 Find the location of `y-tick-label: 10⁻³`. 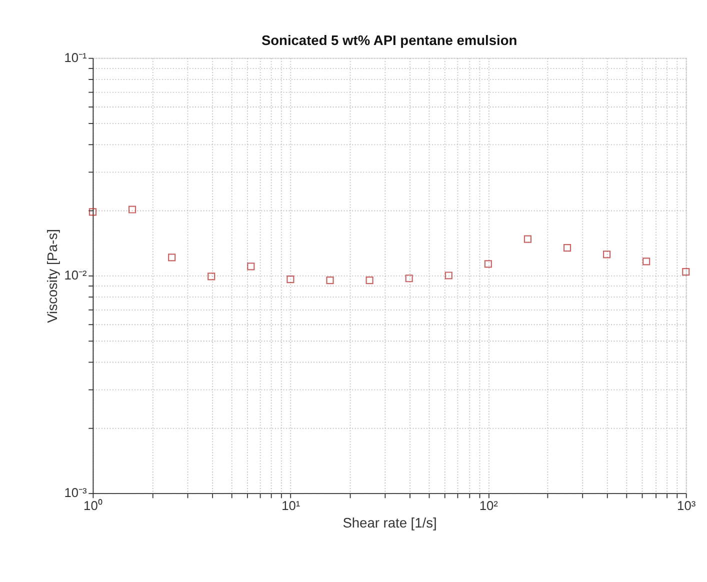

y-tick-label: 10⁻³ is located at coordinates (76, 492).